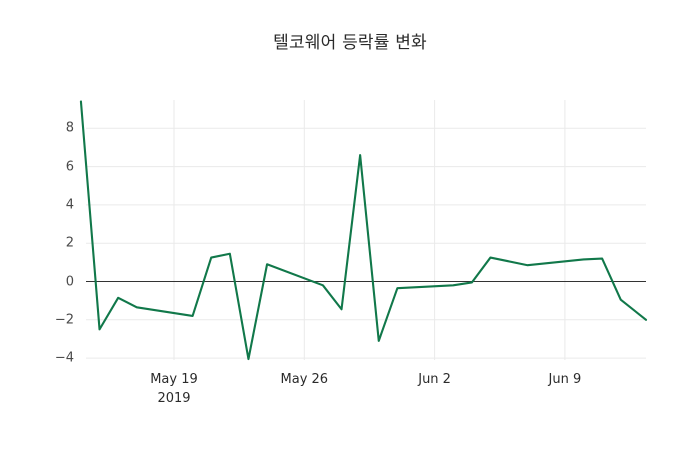  Describe the element at coordinates (69, 205) in the screenshot. I see `y-tick-label: 4` at that location.